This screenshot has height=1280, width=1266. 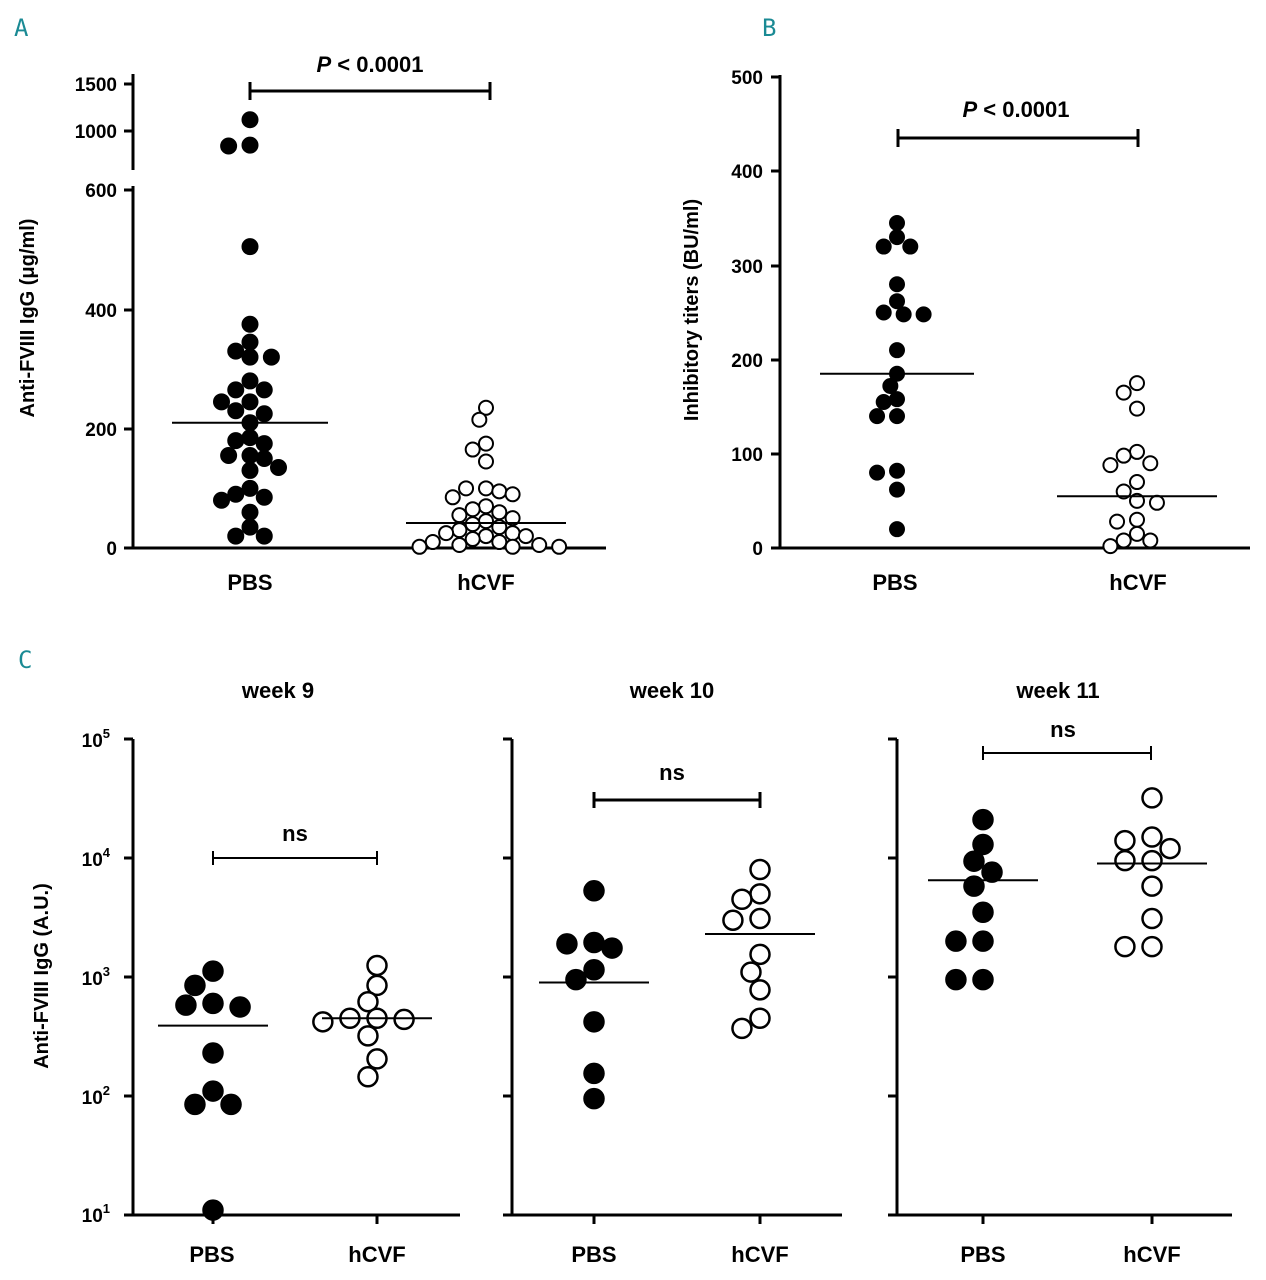 I want to click on panel-c-tick-label: 10³, so click(x=96, y=977).